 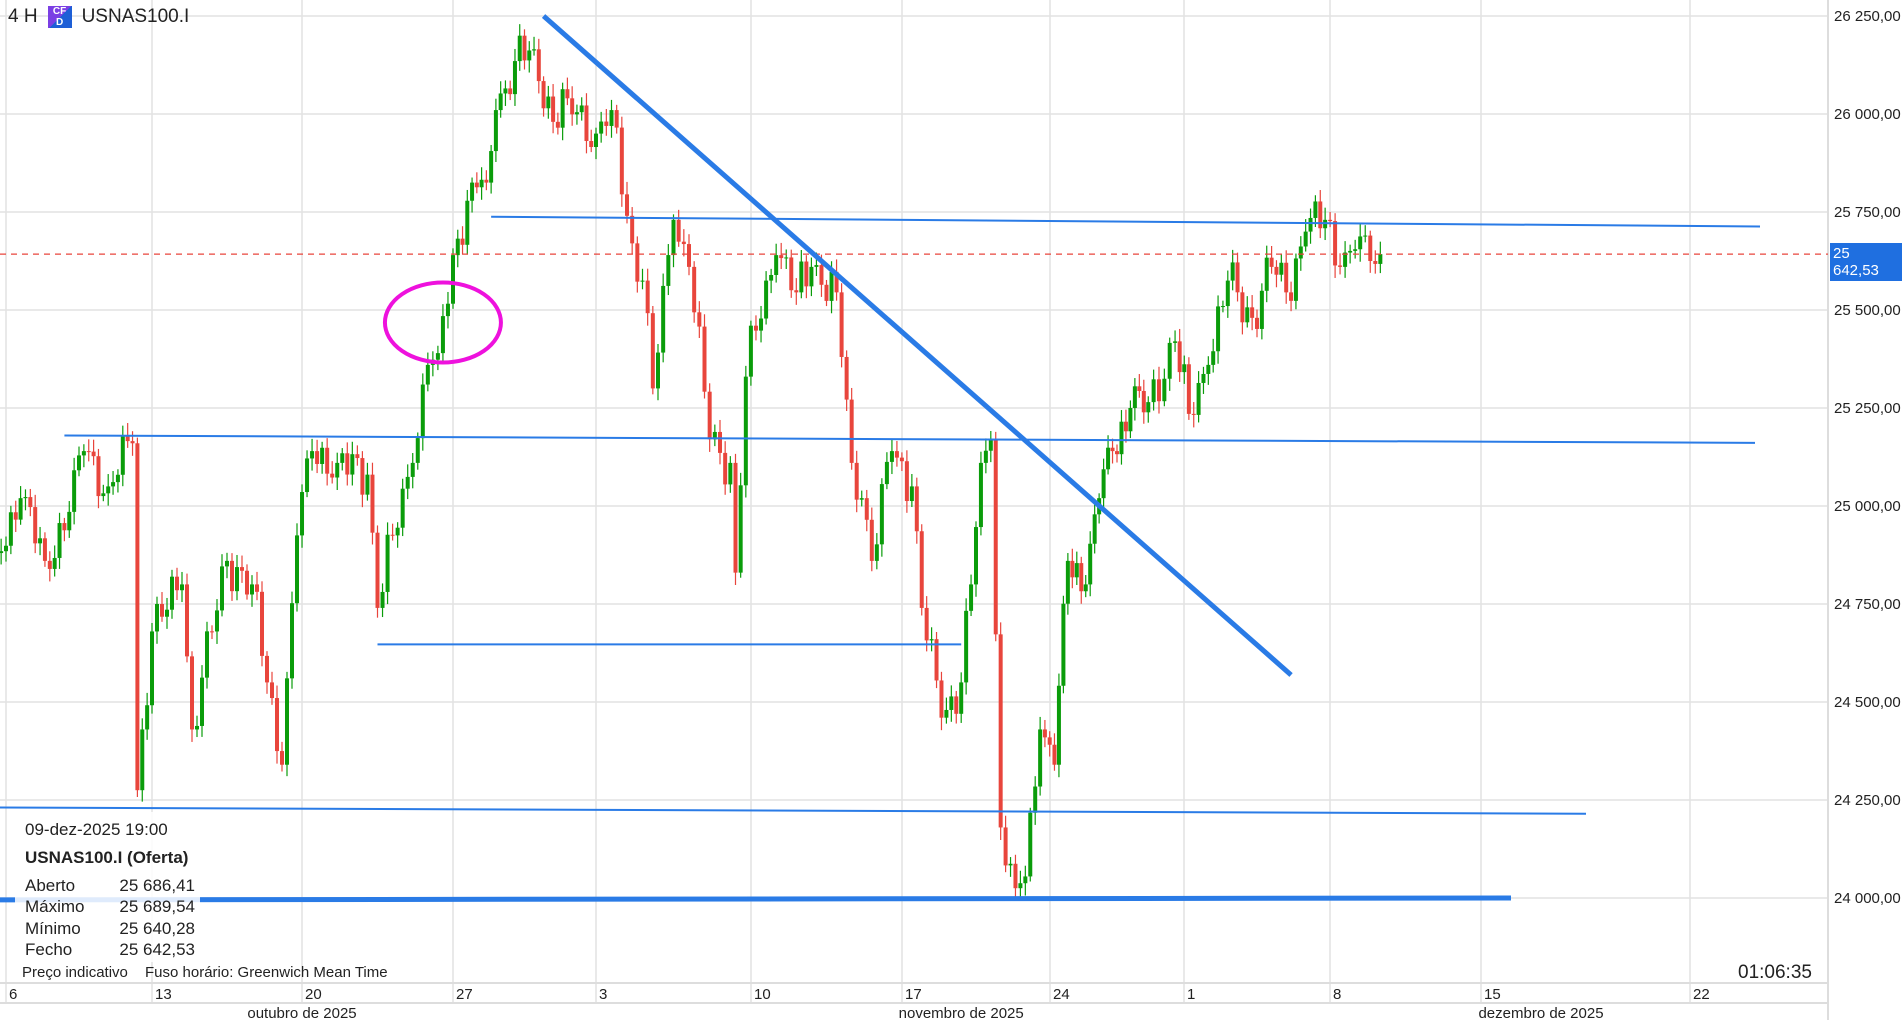 What do you see at coordinates (110, 907) in the screenshot?
I see `info-row-high: Máximo 25 689,54` at bounding box center [110, 907].